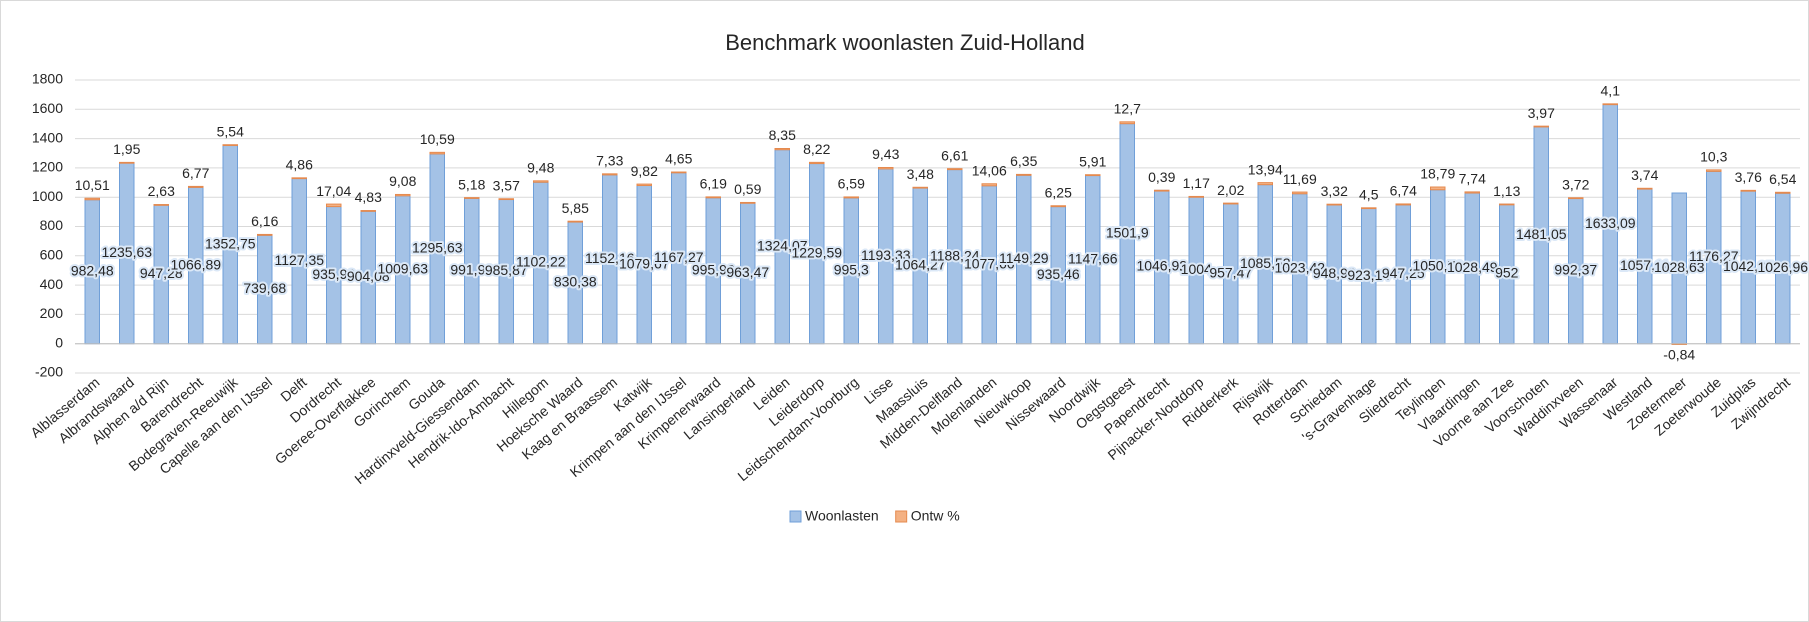 Image resolution: width=1809 pixels, height=622 pixels. I want to click on value-label: 1324,07, so click(782, 245).